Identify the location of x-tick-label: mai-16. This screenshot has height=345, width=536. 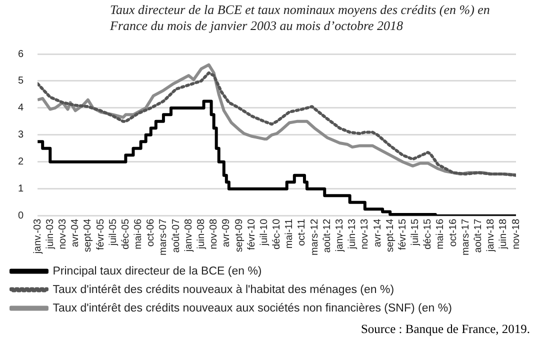
(440, 234).